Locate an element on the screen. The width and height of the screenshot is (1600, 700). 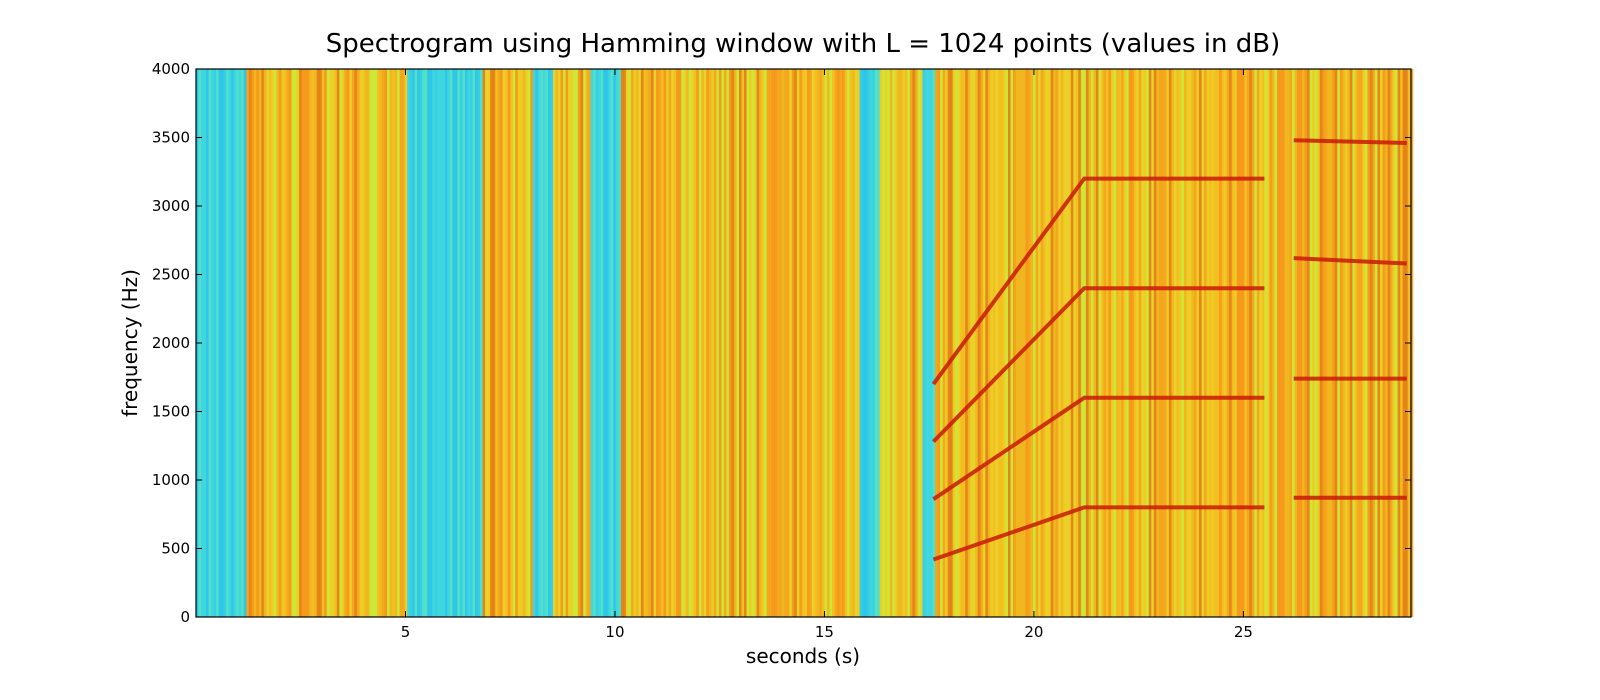
y-tick-label: 1000 is located at coordinates (171, 480).